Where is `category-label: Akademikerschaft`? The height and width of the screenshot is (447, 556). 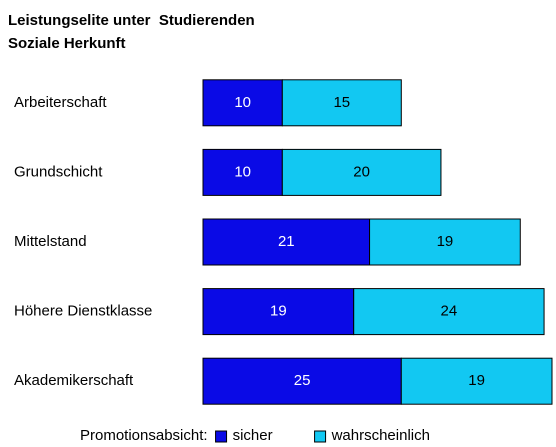 category-label: Akademikerschaft is located at coordinates (74, 380).